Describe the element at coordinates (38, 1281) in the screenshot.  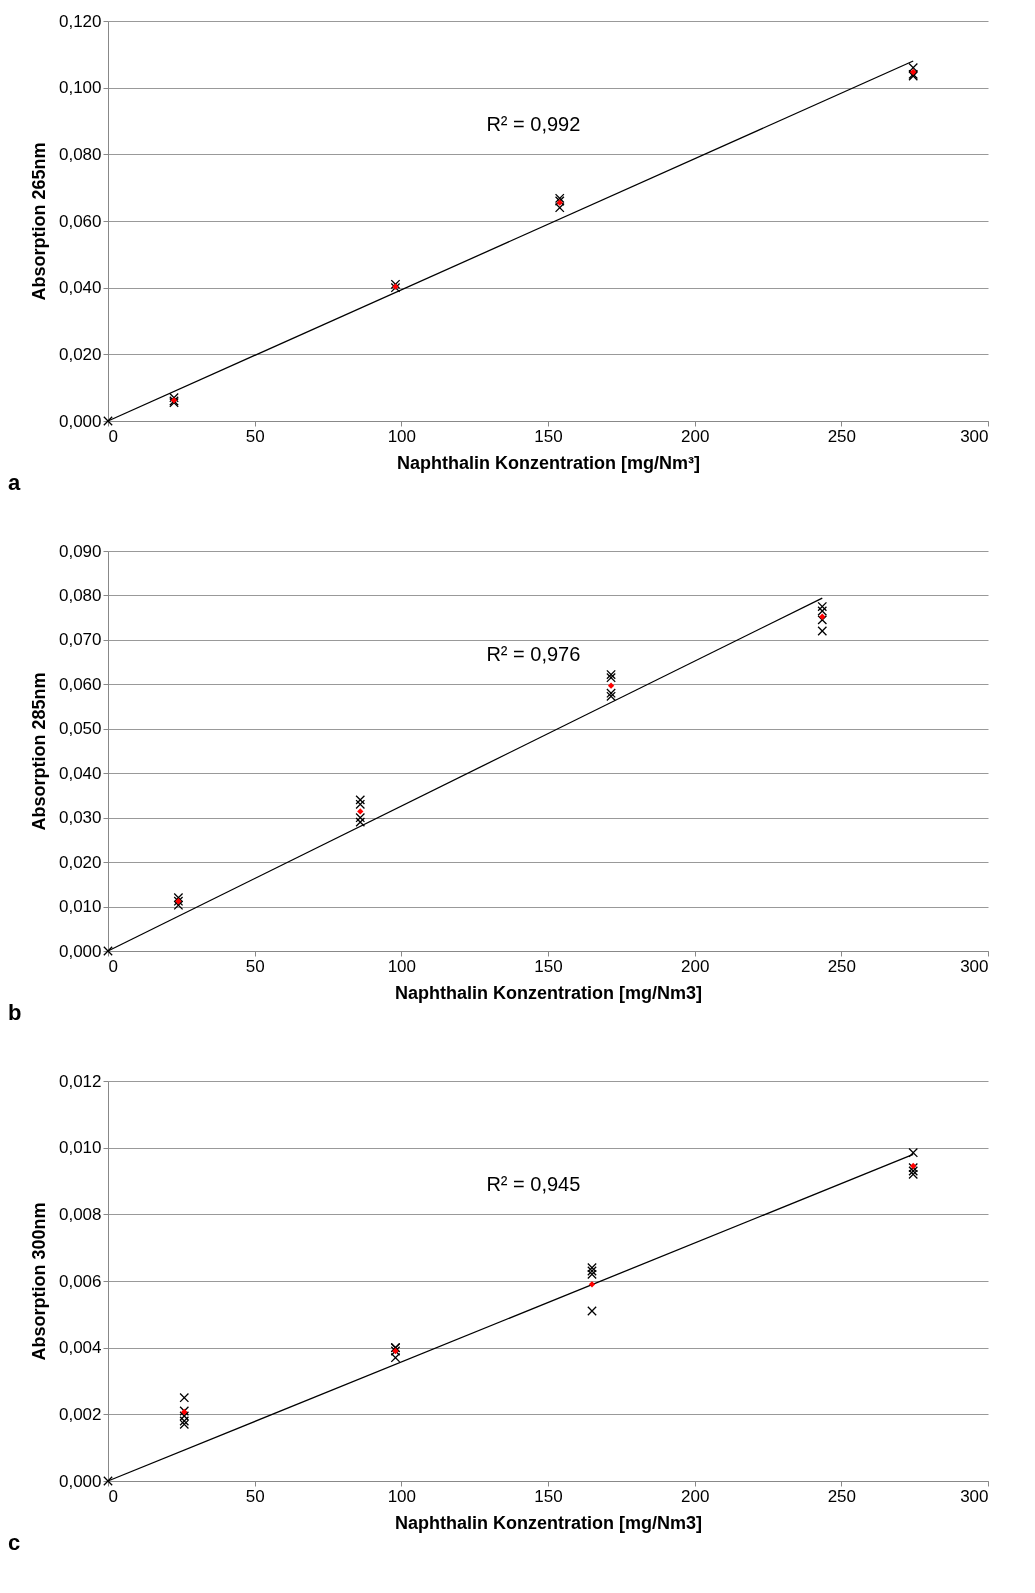
I see `y-axis-title: Absorption 300nm` at that location.